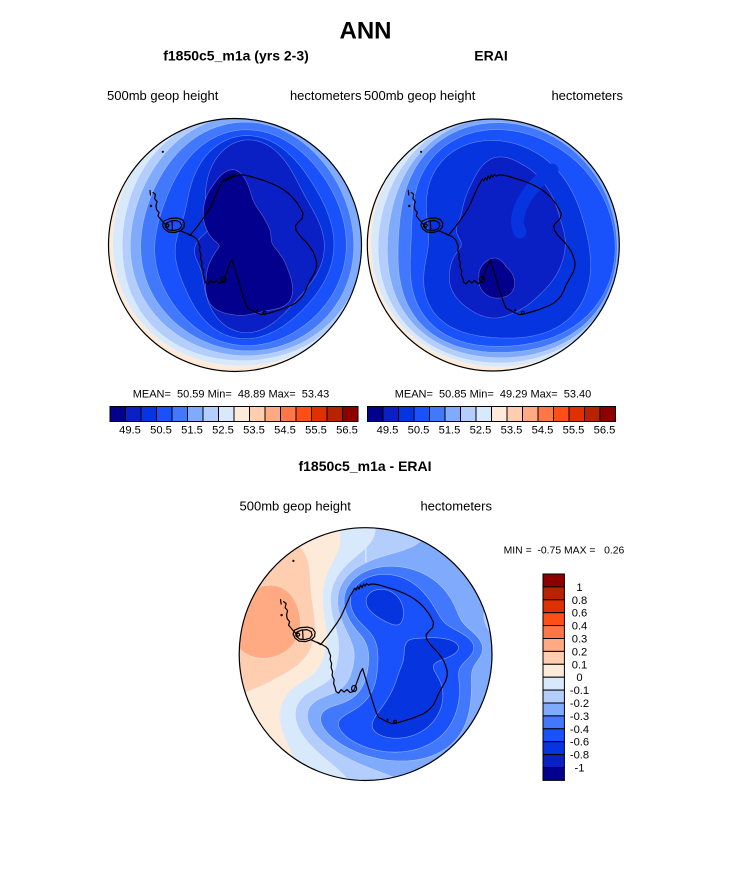 Image resolution: width=733 pixels, height=882 pixels. I want to click on svg-text: -0.1, so click(579, 691).